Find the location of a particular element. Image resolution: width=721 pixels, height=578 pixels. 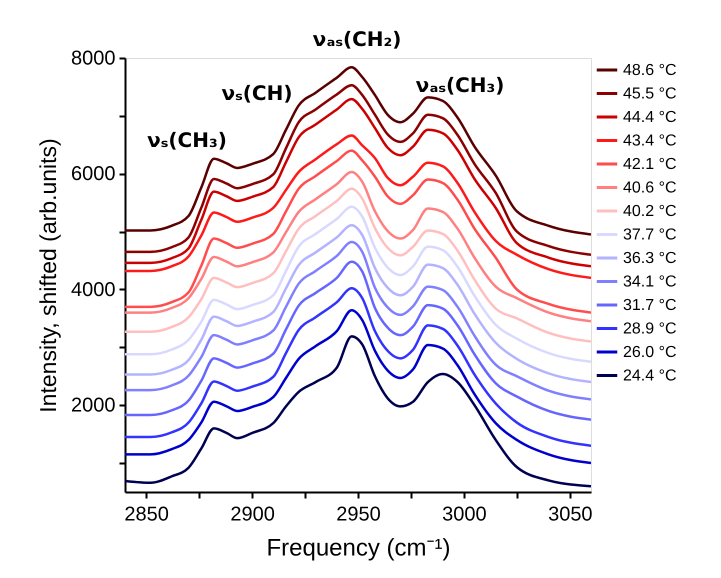

x-tick-label: 2950 is located at coordinates (358, 515).